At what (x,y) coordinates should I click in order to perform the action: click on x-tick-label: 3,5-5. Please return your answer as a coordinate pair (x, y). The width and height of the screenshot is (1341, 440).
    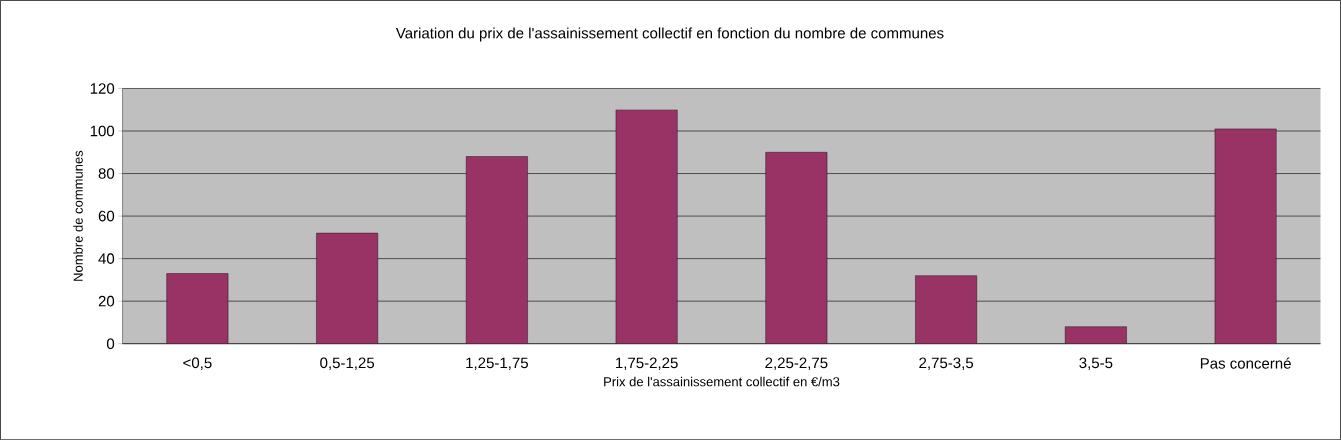
    Looking at the image, I should click on (1096, 363).